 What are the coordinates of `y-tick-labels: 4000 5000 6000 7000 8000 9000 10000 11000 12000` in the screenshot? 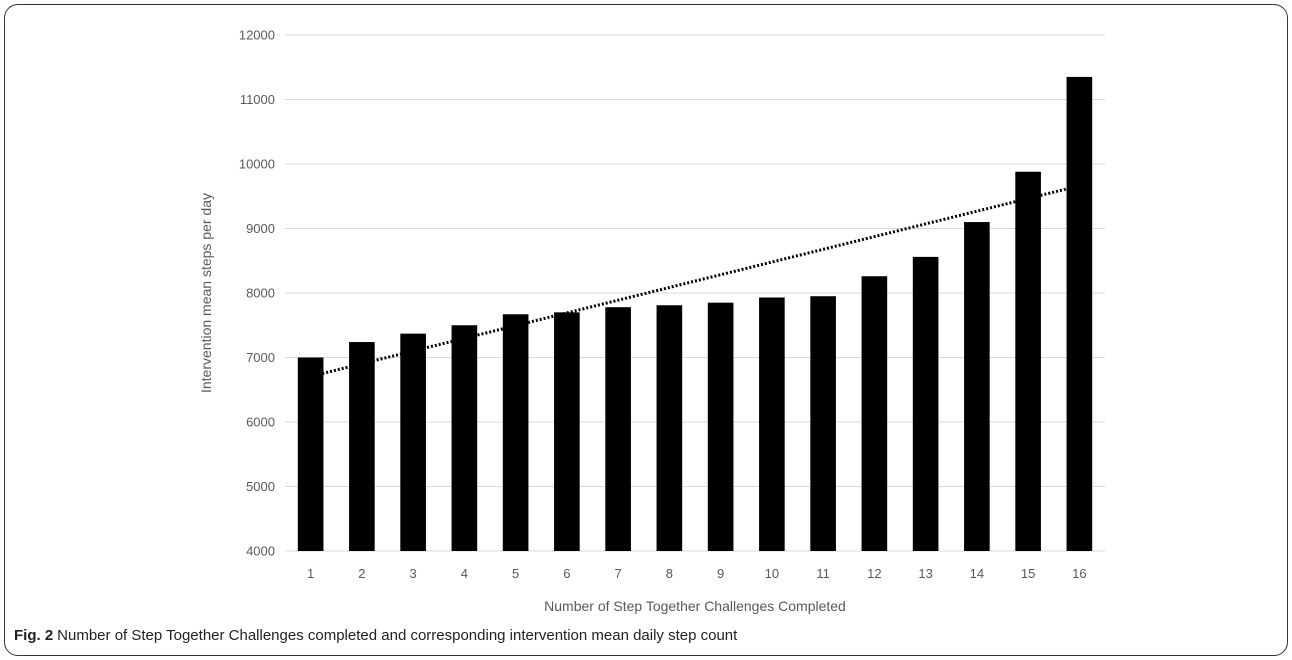 It's located at (257, 293).